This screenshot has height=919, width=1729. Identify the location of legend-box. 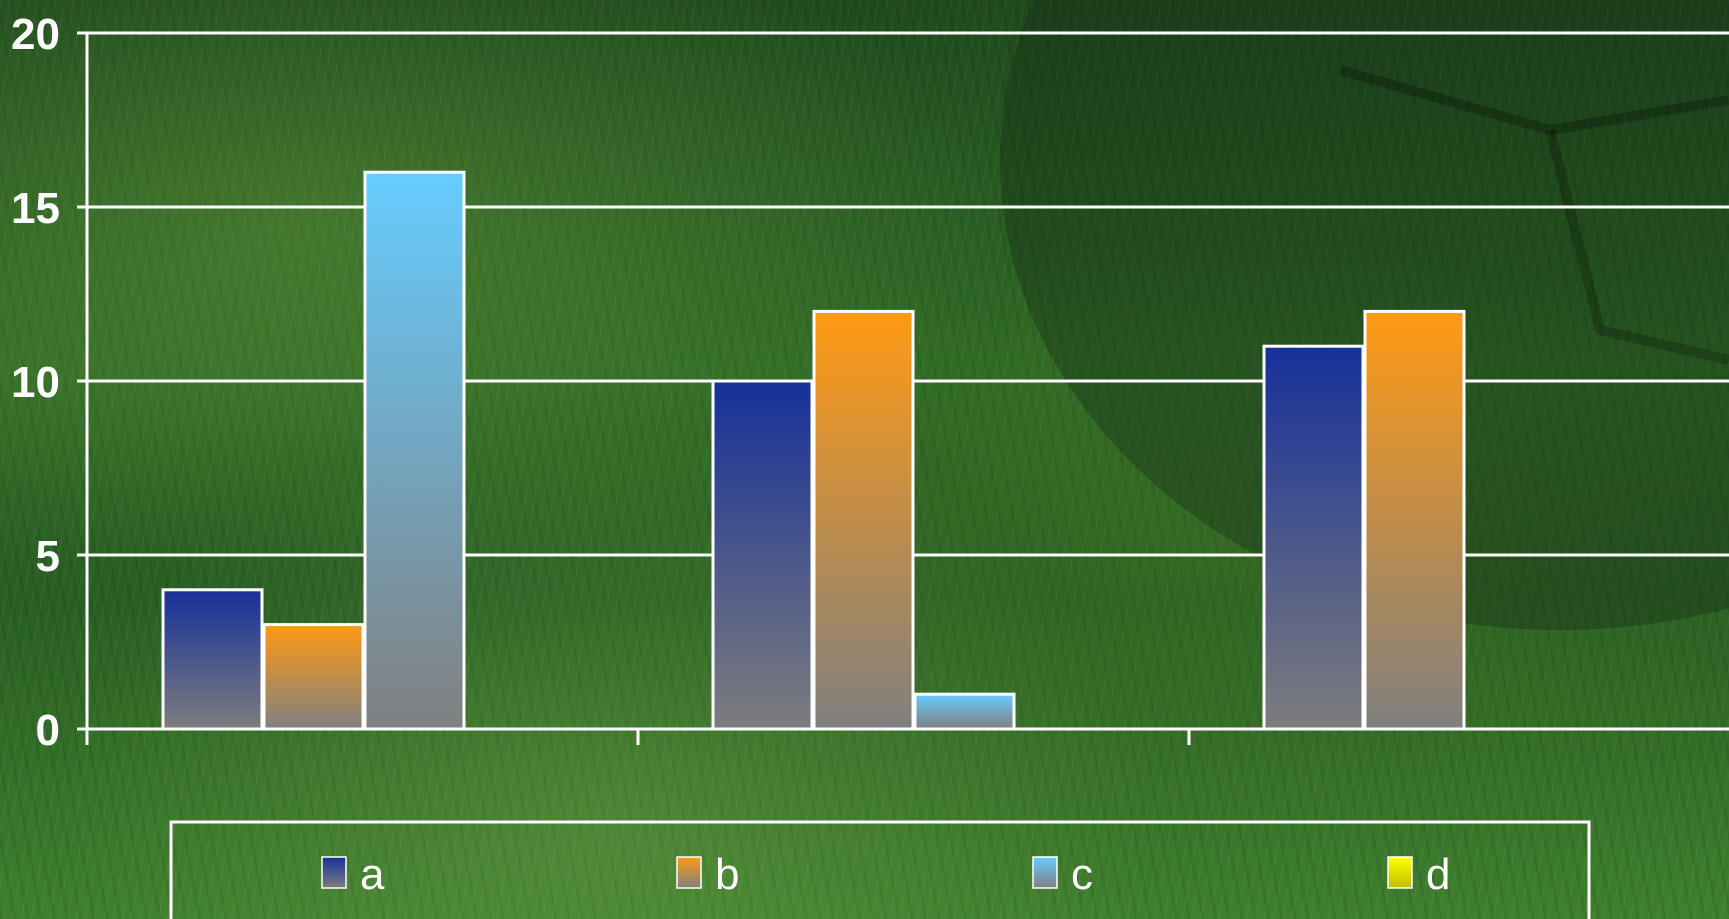
(880, 869).